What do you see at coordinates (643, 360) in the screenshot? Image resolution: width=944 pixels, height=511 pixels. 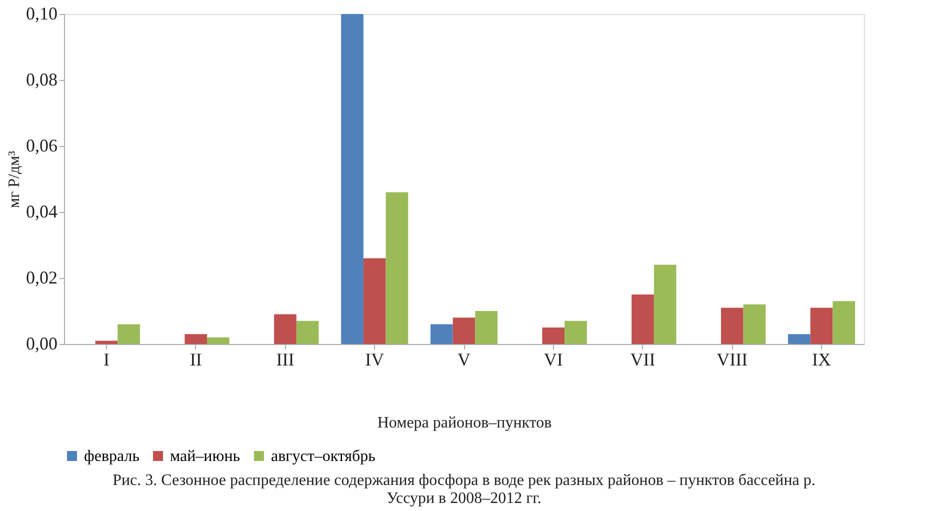 I see `x-tick-label: VII` at bounding box center [643, 360].